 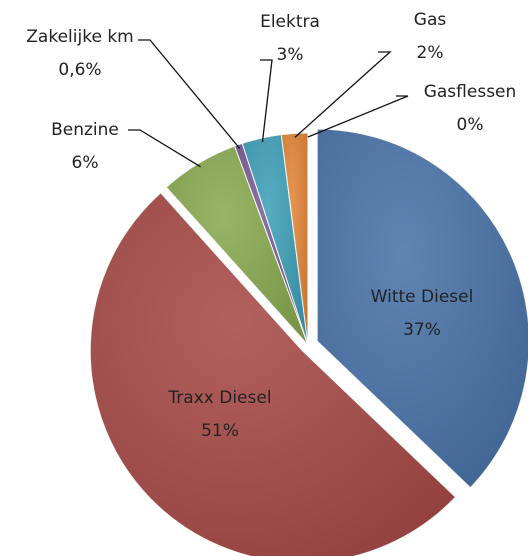 I want to click on slice-label: Elektra, so click(x=290, y=22).